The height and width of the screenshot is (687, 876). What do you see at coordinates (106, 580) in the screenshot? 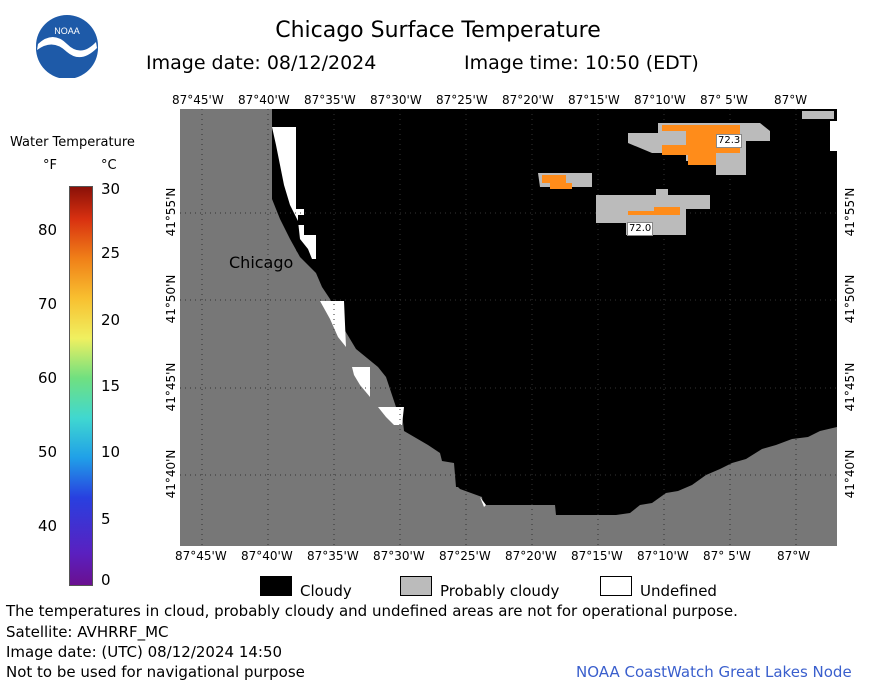
I see `c-tick: 0` at bounding box center [106, 580].